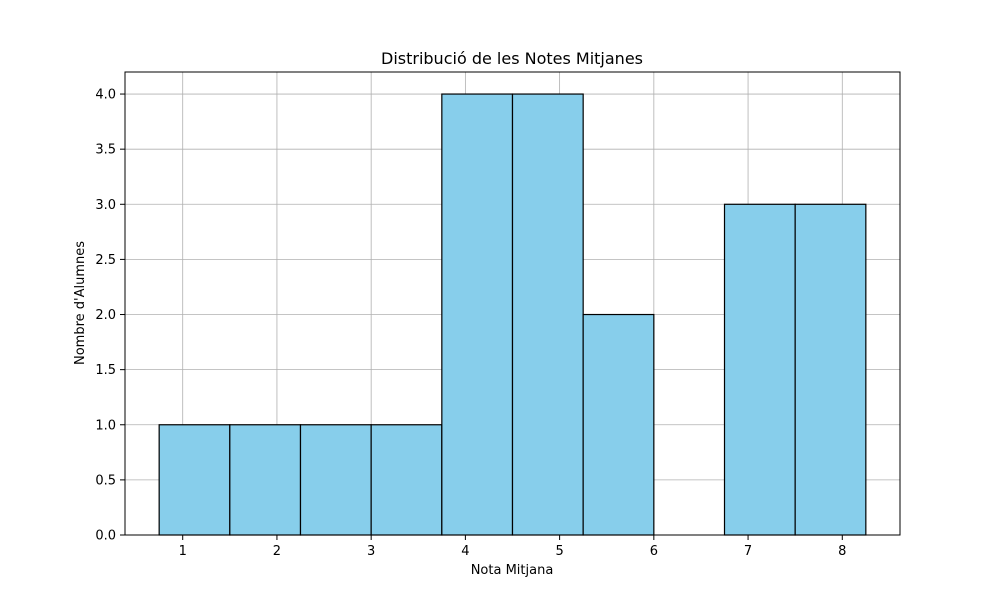  I want to click on y-tick-label: 2.0, so click(105, 315).